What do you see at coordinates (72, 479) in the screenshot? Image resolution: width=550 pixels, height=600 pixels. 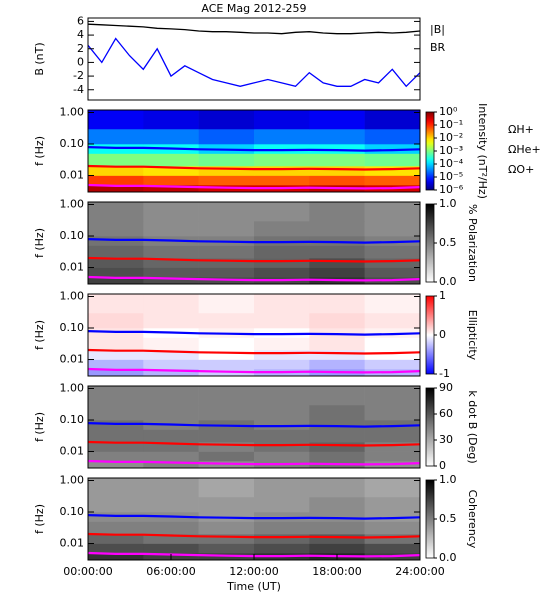 I see `y-tick-label: 1.00` at bounding box center [72, 479].